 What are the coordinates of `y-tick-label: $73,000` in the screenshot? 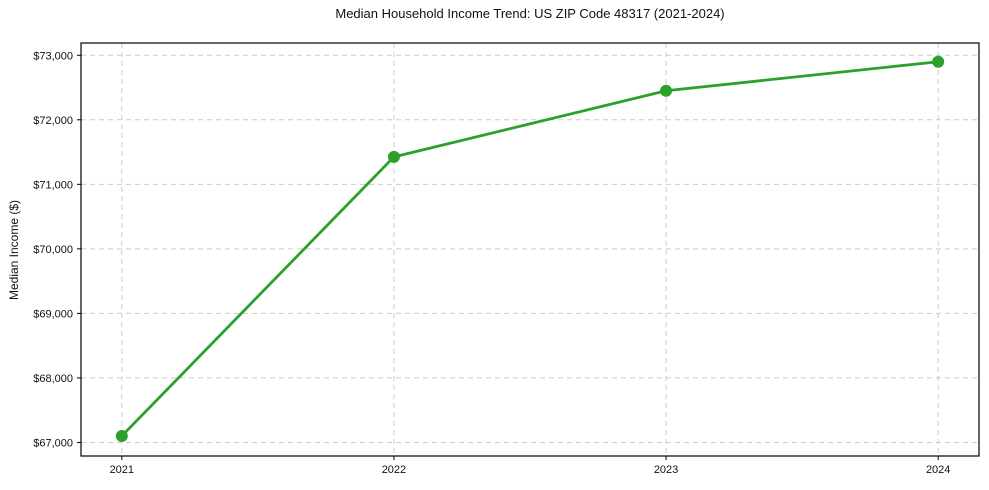 It's located at (53, 56).